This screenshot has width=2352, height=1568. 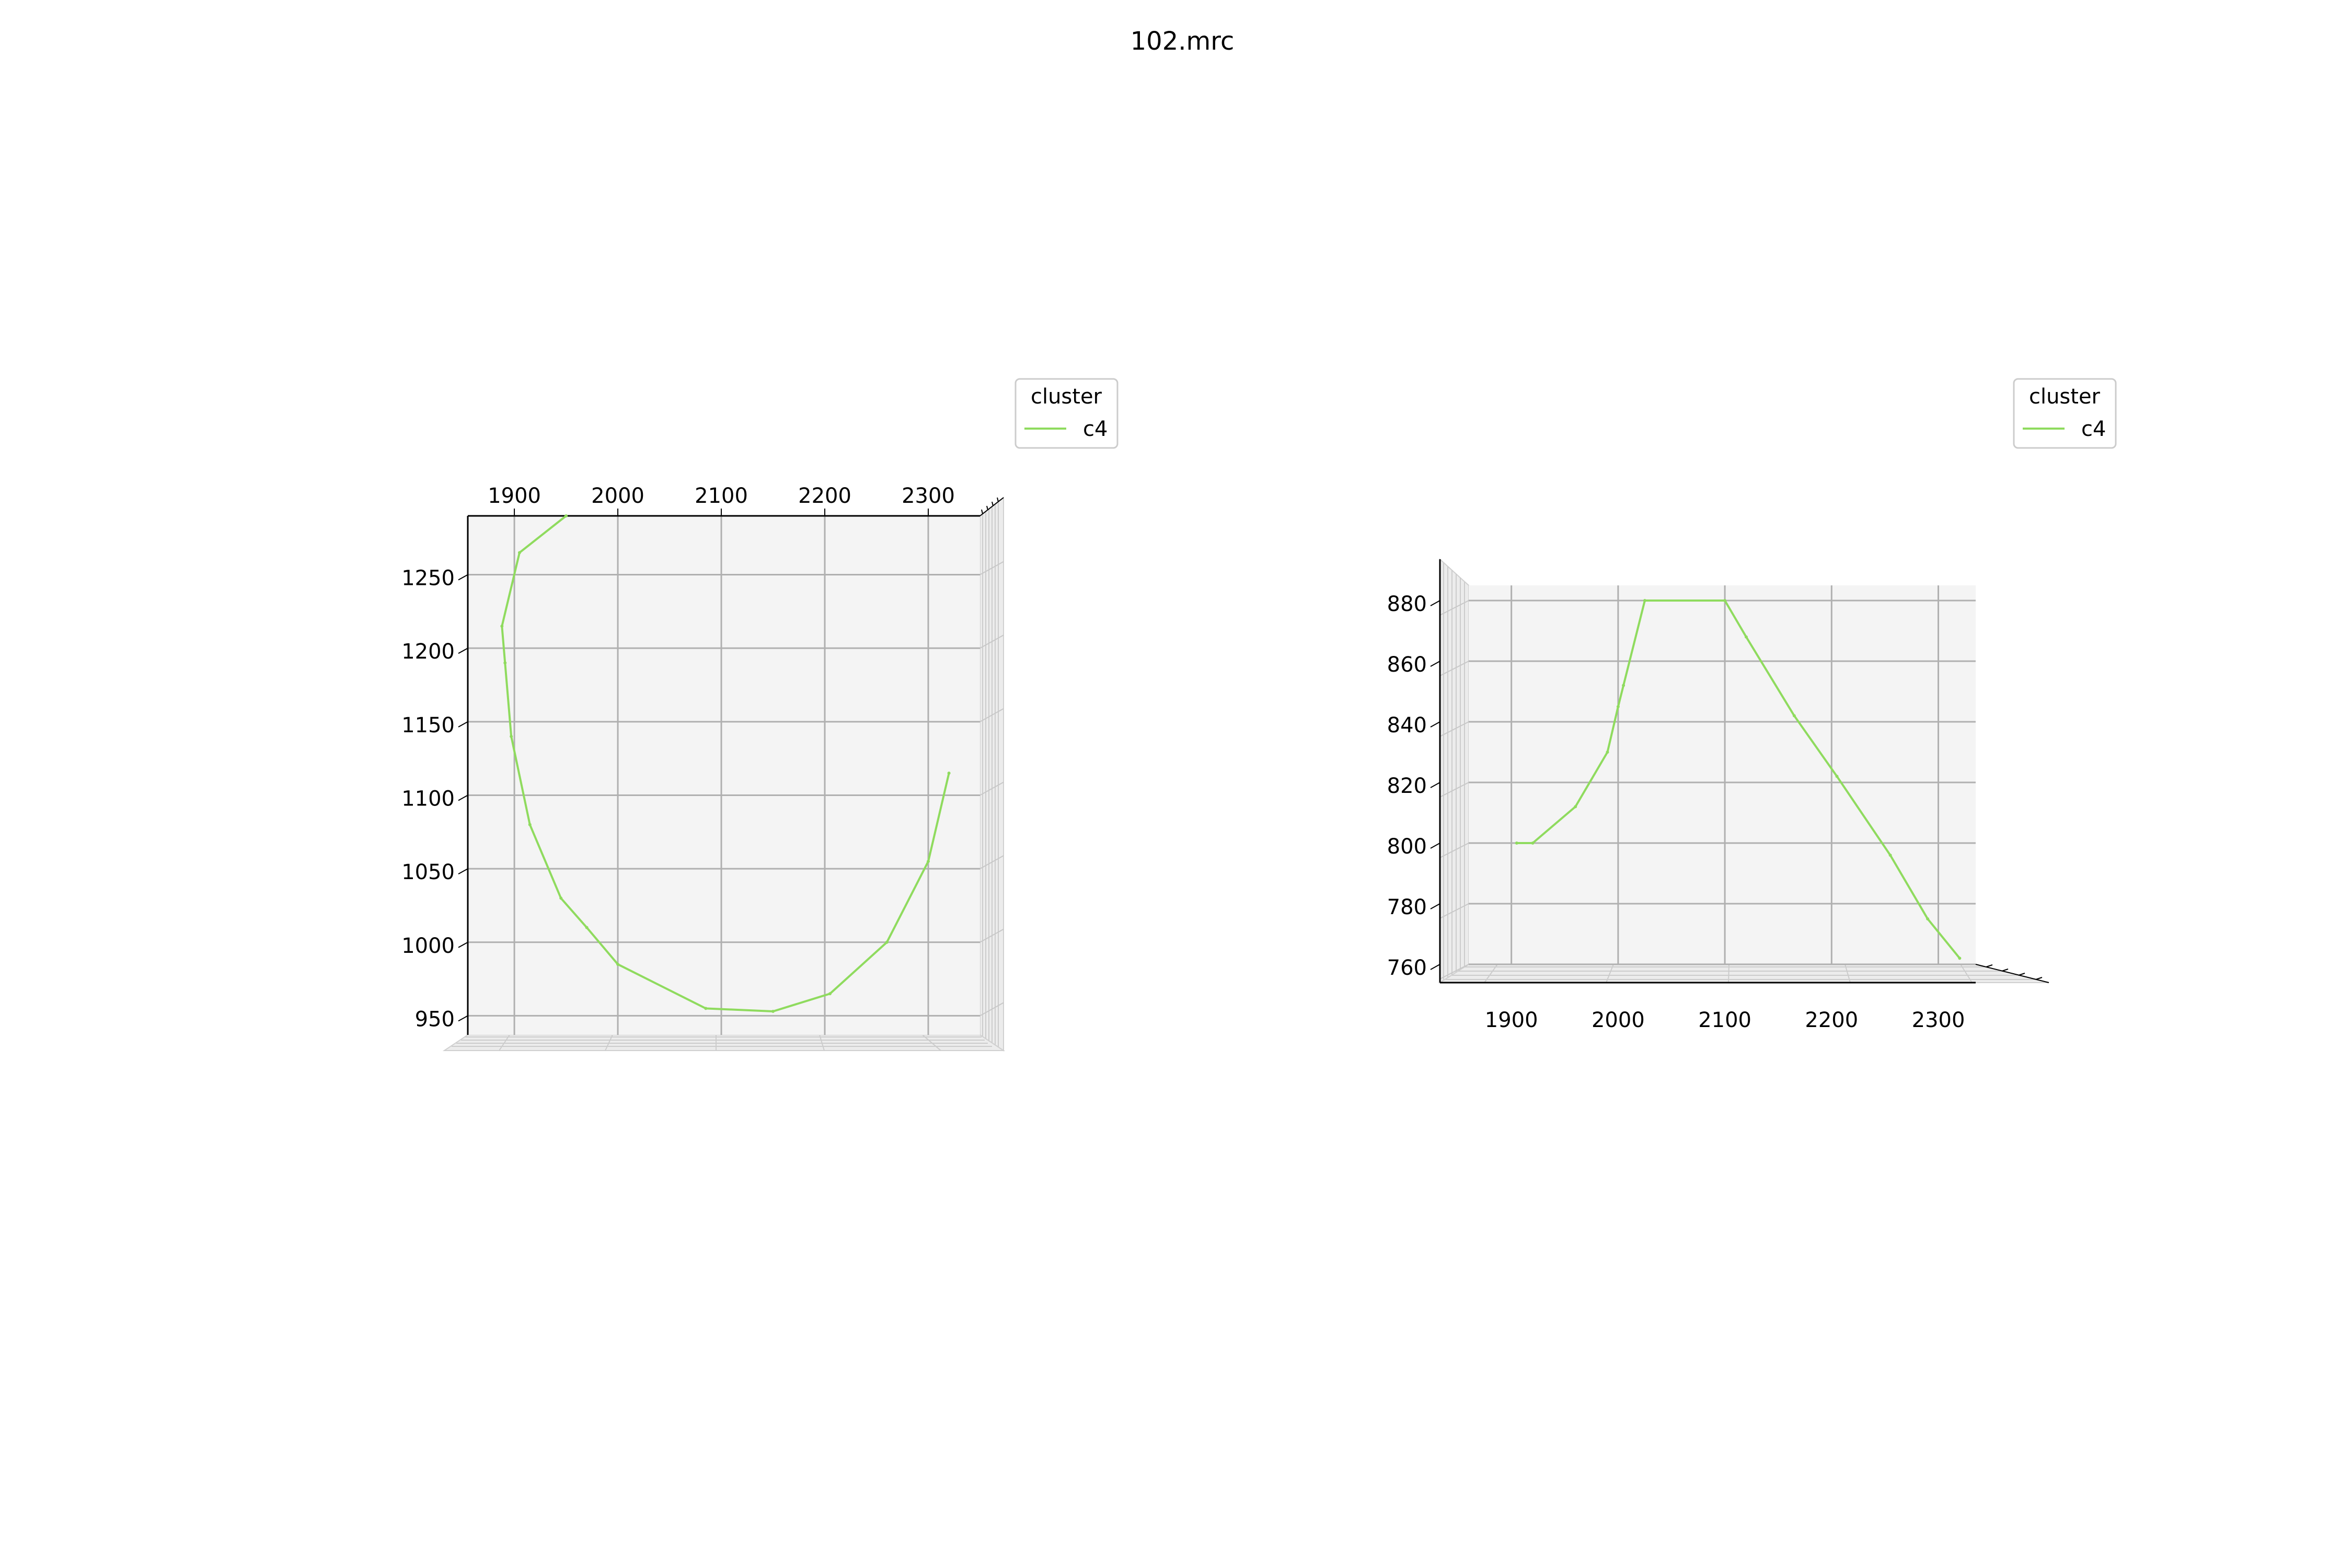 I want to click on left-bottom-pane-lines, so click(x=722, y=1042).